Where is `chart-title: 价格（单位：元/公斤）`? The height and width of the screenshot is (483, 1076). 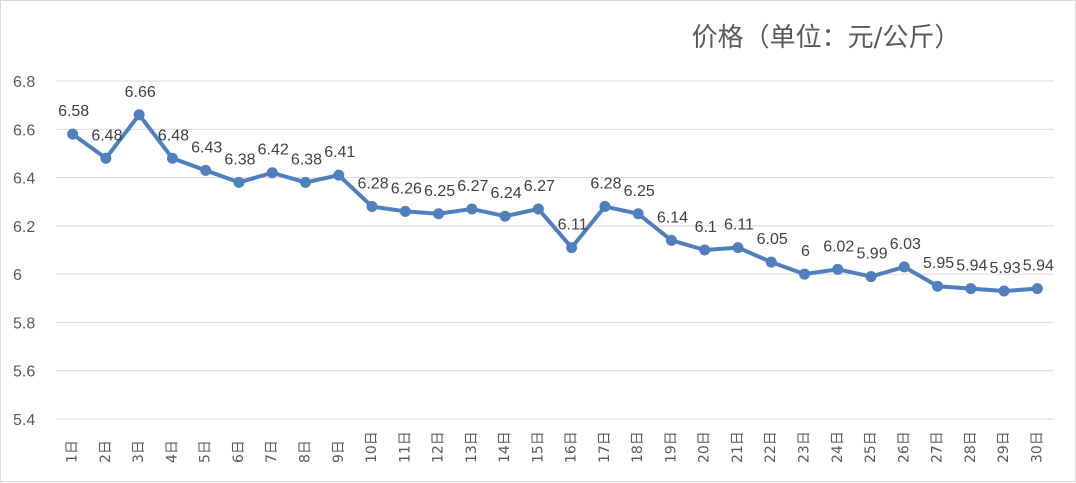 chart-title: 价格（单位：元/公斤） is located at coordinates (826, 38).